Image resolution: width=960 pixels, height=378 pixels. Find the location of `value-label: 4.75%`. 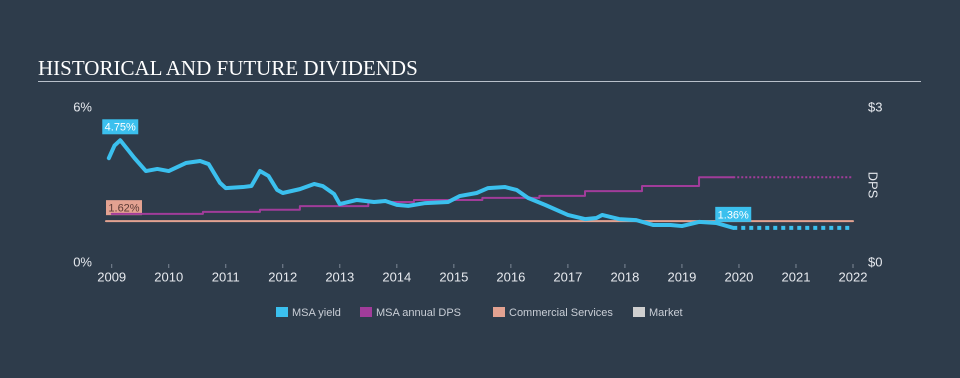

value-label: 4.75% is located at coordinates (120, 128).